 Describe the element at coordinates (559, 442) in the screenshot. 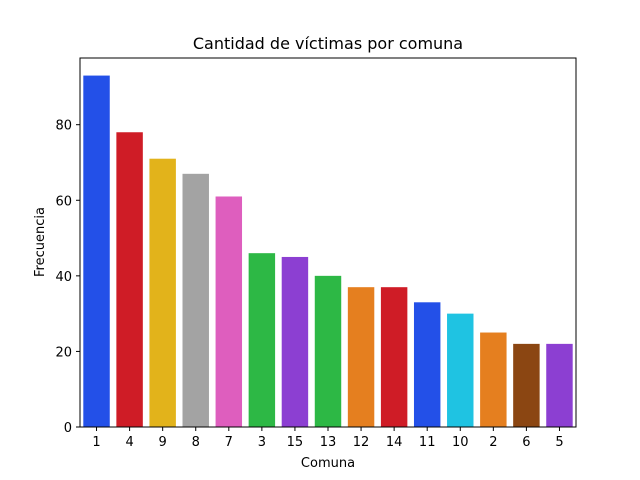

I see `x-tick-label: 5` at that location.